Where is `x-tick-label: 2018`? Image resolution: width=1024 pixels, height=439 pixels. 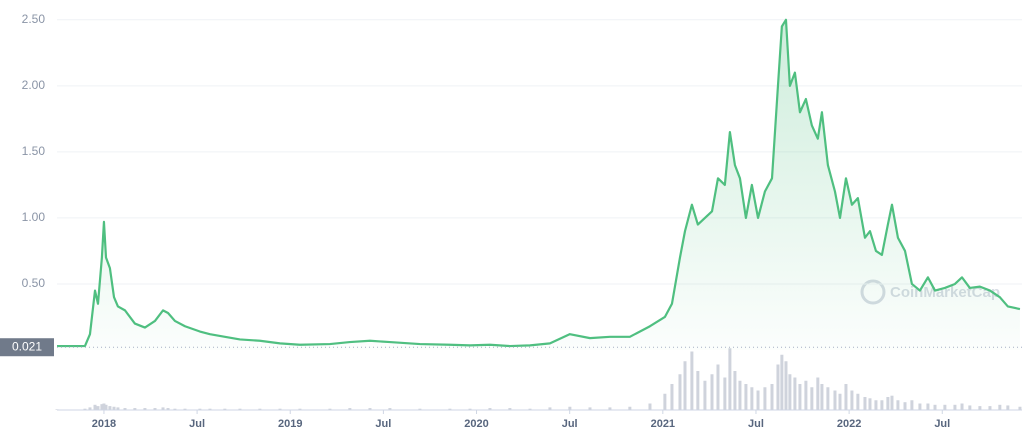
x-tick-label: 2018 is located at coordinates (104, 424).